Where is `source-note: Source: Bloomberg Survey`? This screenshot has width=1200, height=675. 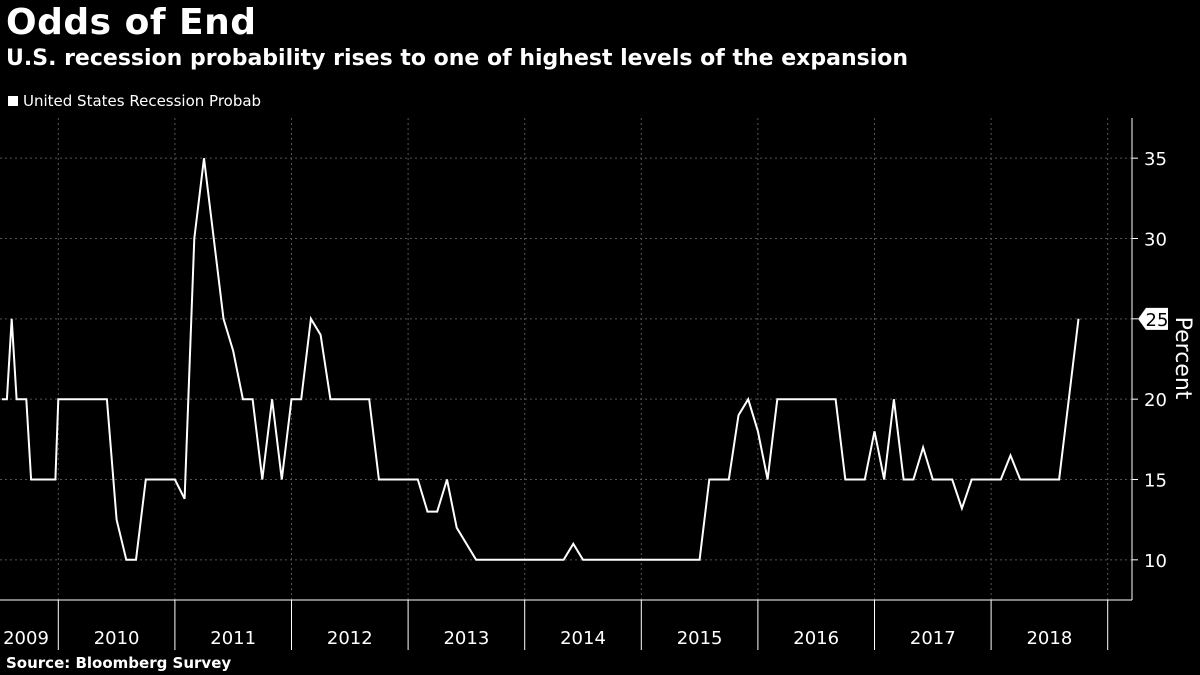 source-note: Source: Bloomberg Survey is located at coordinates (119, 663).